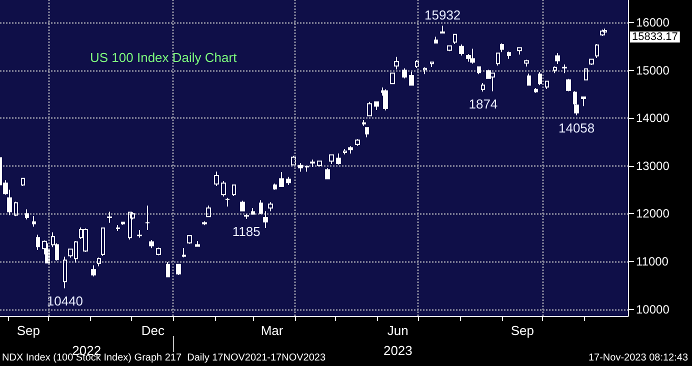 The height and width of the screenshot is (366, 692). What do you see at coordinates (397, 330) in the screenshot?
I see `x-tick-label: Jun` at bounding box center [397, 330].